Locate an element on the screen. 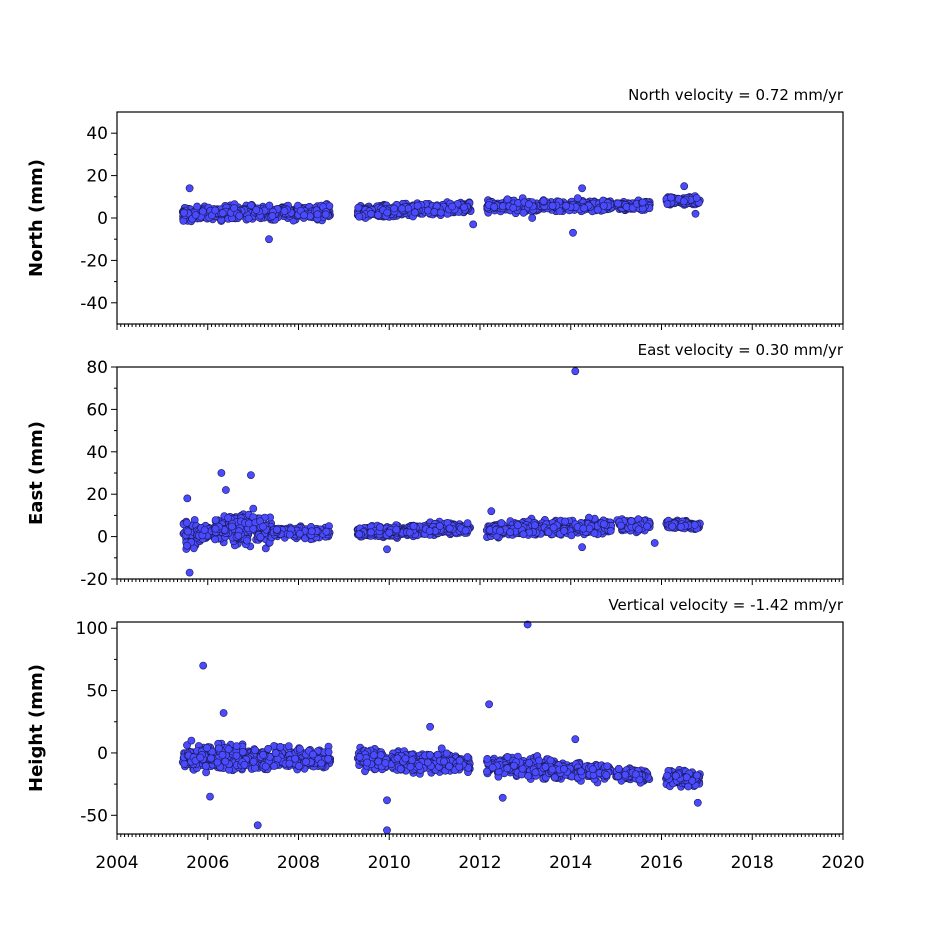 Image resolution: width=937 pixels, height=937 pixels. north-axis-label: North (mm) is located at coordinates (36, 218).